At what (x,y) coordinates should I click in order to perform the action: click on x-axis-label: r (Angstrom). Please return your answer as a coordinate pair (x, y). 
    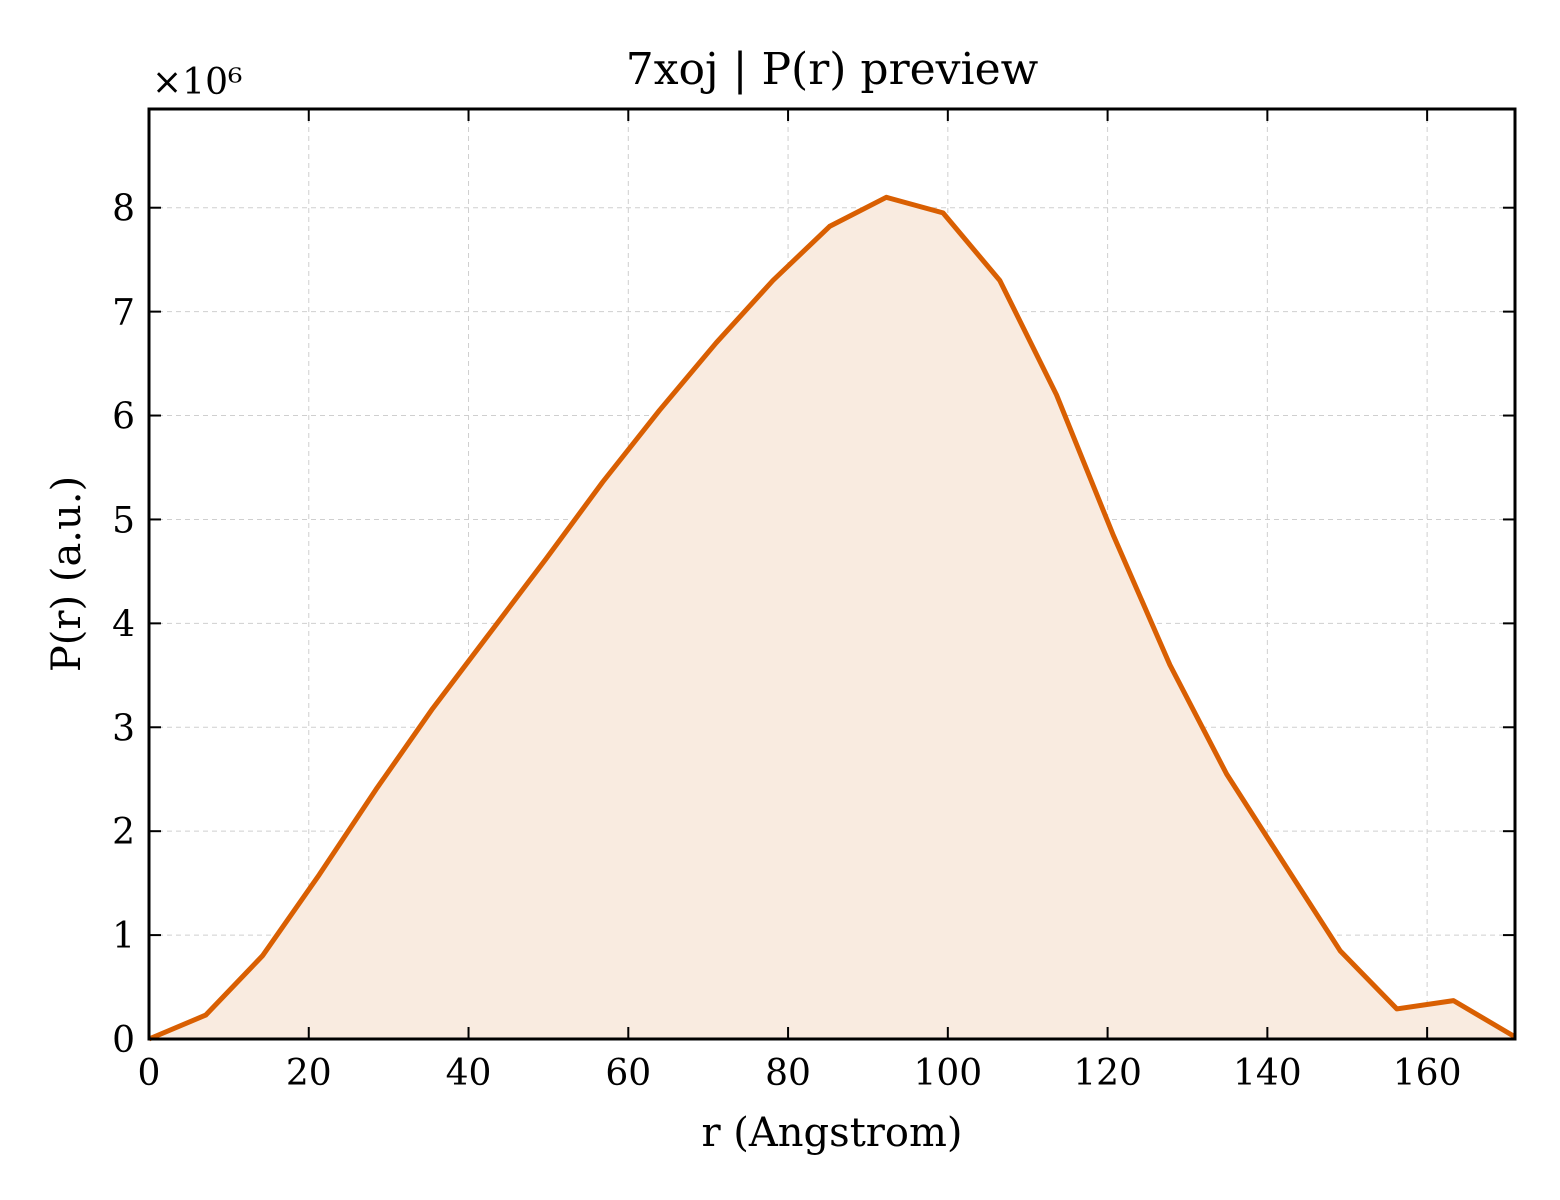
    Looking at the image, I should click on (831, 1133).